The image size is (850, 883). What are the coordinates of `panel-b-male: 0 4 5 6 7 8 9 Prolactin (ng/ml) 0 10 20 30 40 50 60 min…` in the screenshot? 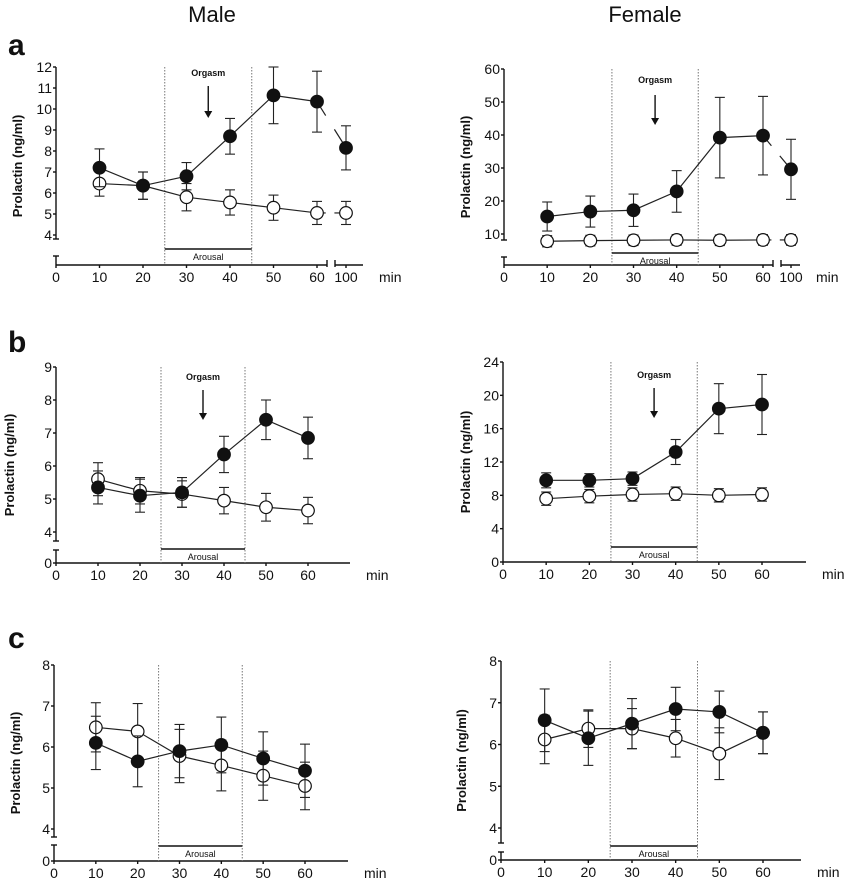 It's located at (195, 471).